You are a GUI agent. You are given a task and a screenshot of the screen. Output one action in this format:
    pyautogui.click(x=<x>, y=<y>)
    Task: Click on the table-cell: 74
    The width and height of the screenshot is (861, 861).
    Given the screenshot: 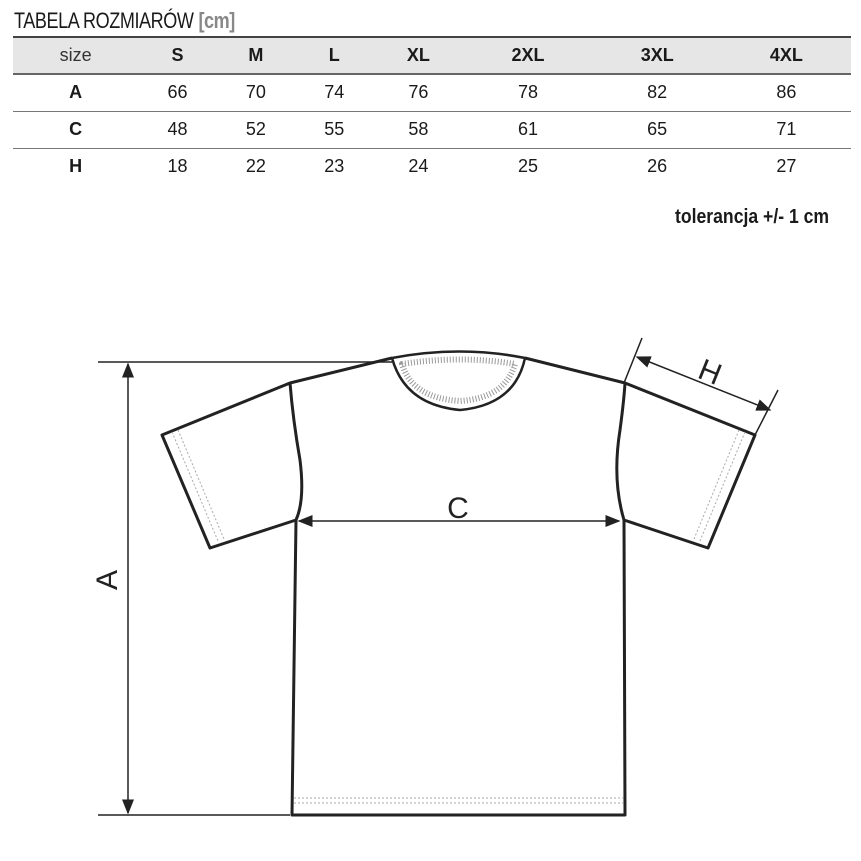 What is the action you would take?
    pyautogui.click(x=334, y=92)
    